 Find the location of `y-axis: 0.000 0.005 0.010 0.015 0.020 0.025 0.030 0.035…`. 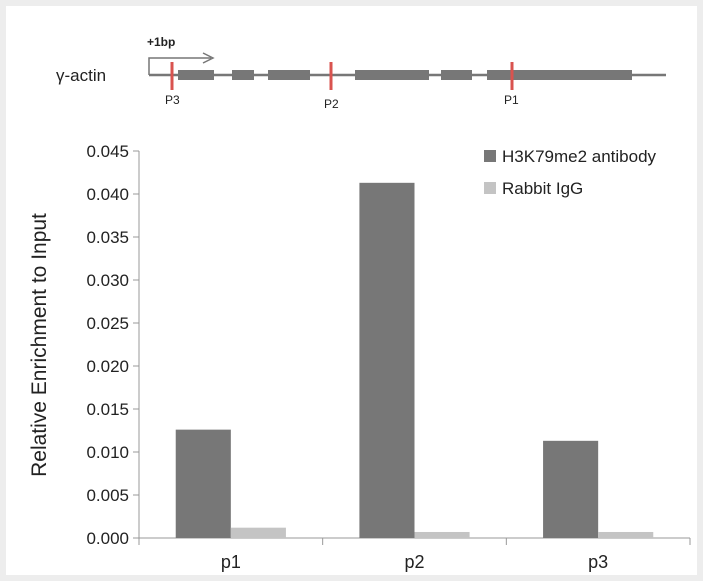

y-axis: 0.000 0.005 0.010 0.015 0.020 0.025 0.030 0.035… is located at coordinates (113, 345).